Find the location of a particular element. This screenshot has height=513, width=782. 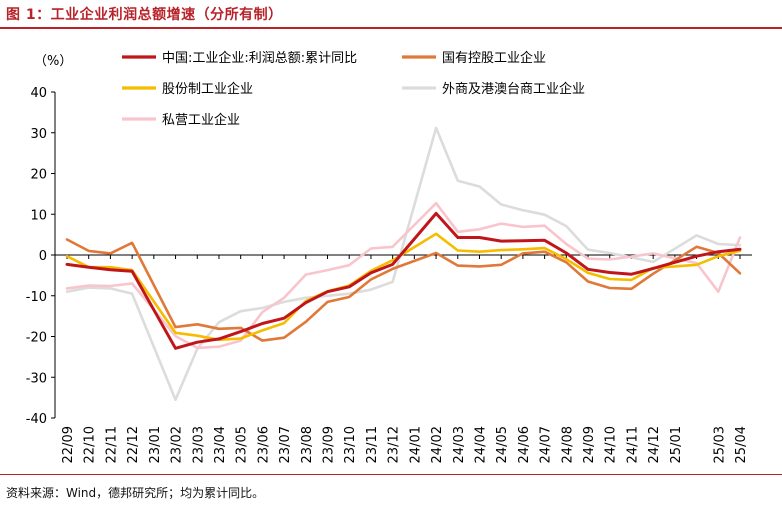

x-tick-label: 24/09 is located at coordinates (589, 444).